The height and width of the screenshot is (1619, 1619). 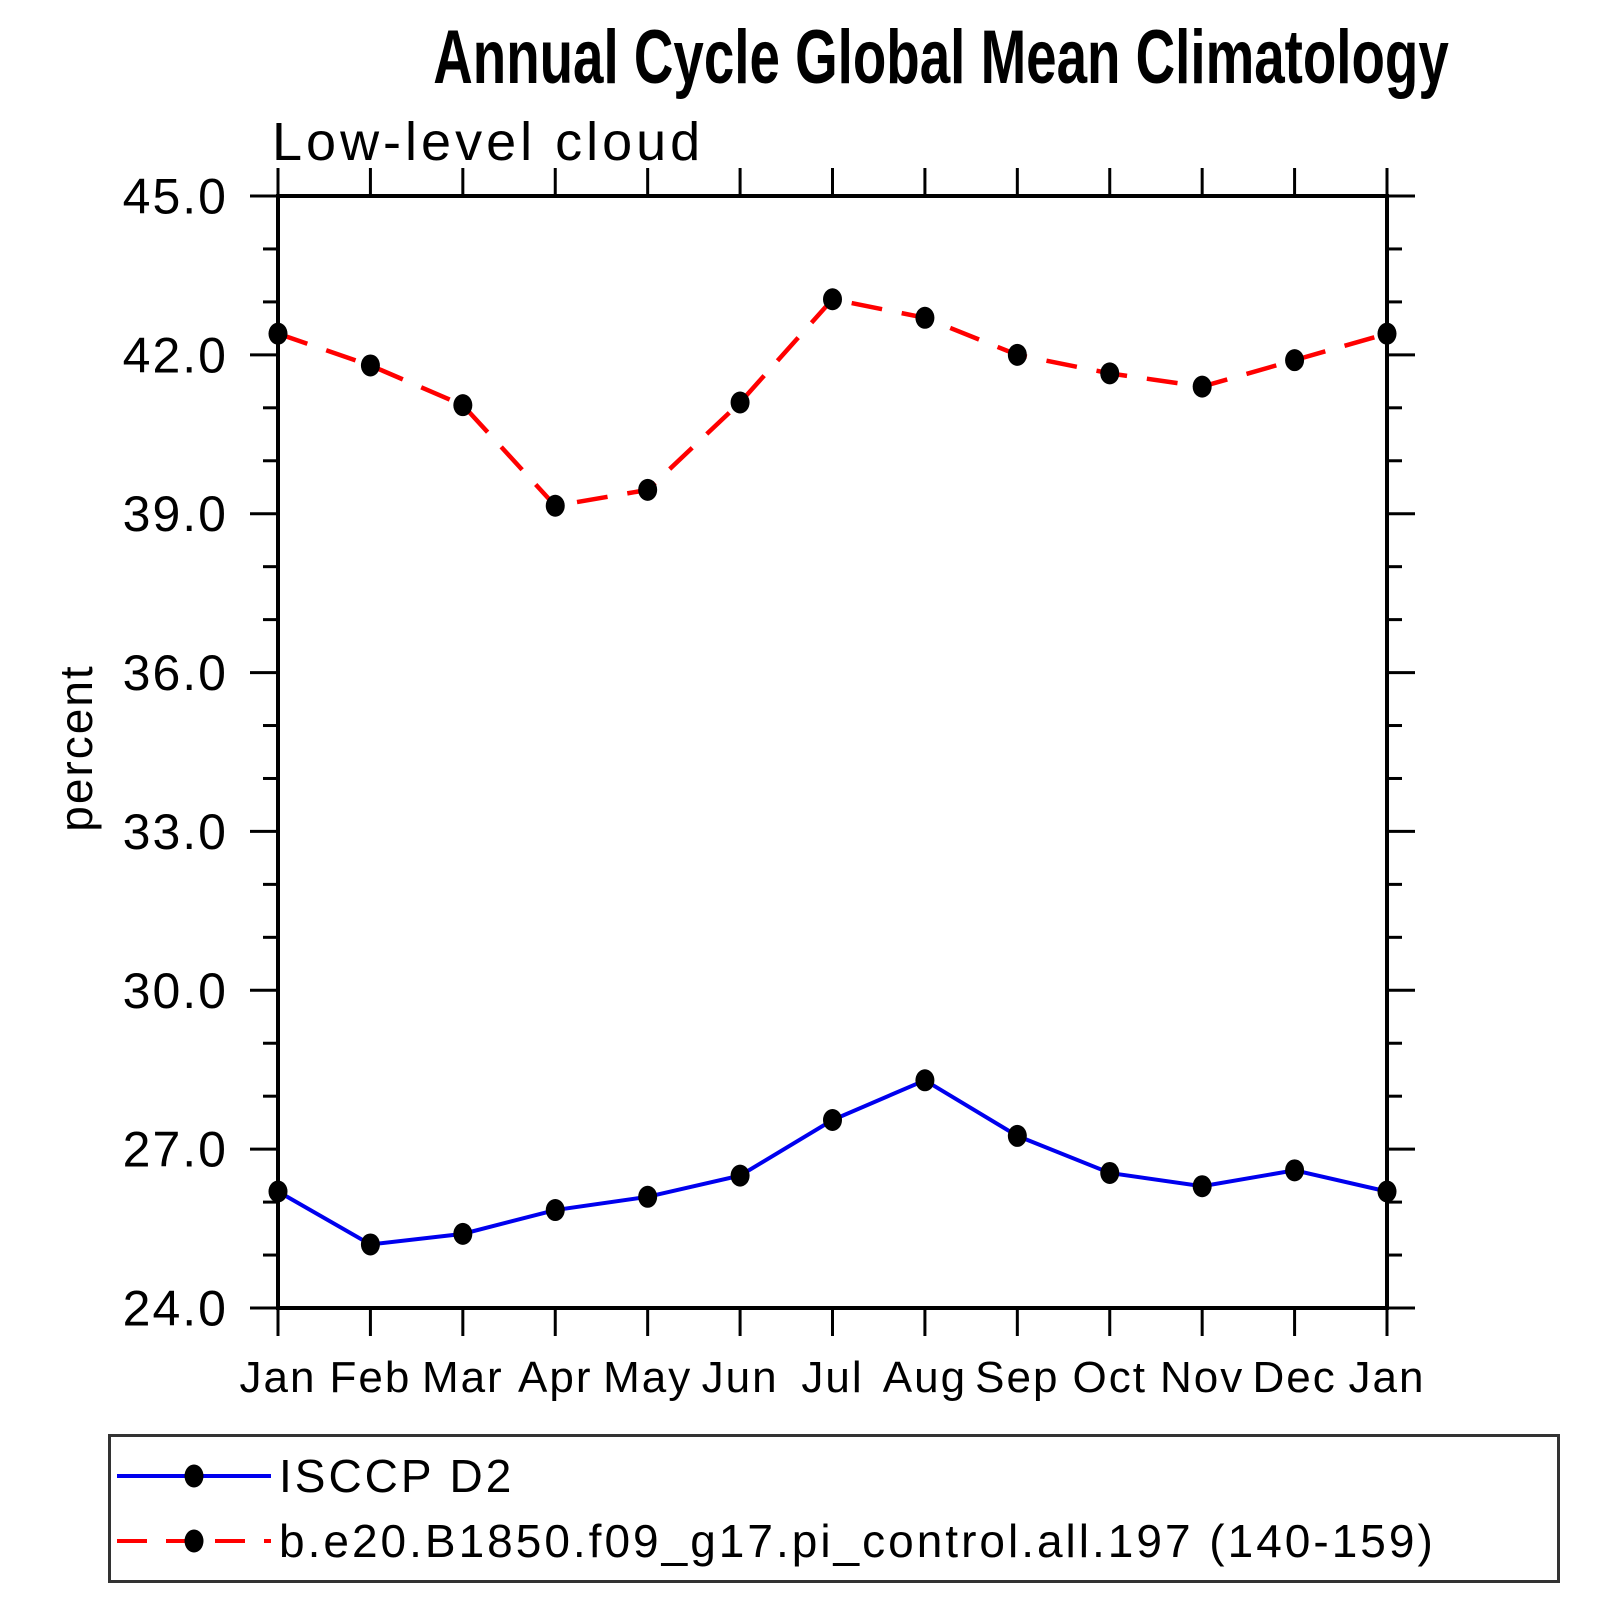 What do you see at coordinates (76, 747) in the screenshot?
I see `y-axis-title: percent` at bounding box center [76, 747].